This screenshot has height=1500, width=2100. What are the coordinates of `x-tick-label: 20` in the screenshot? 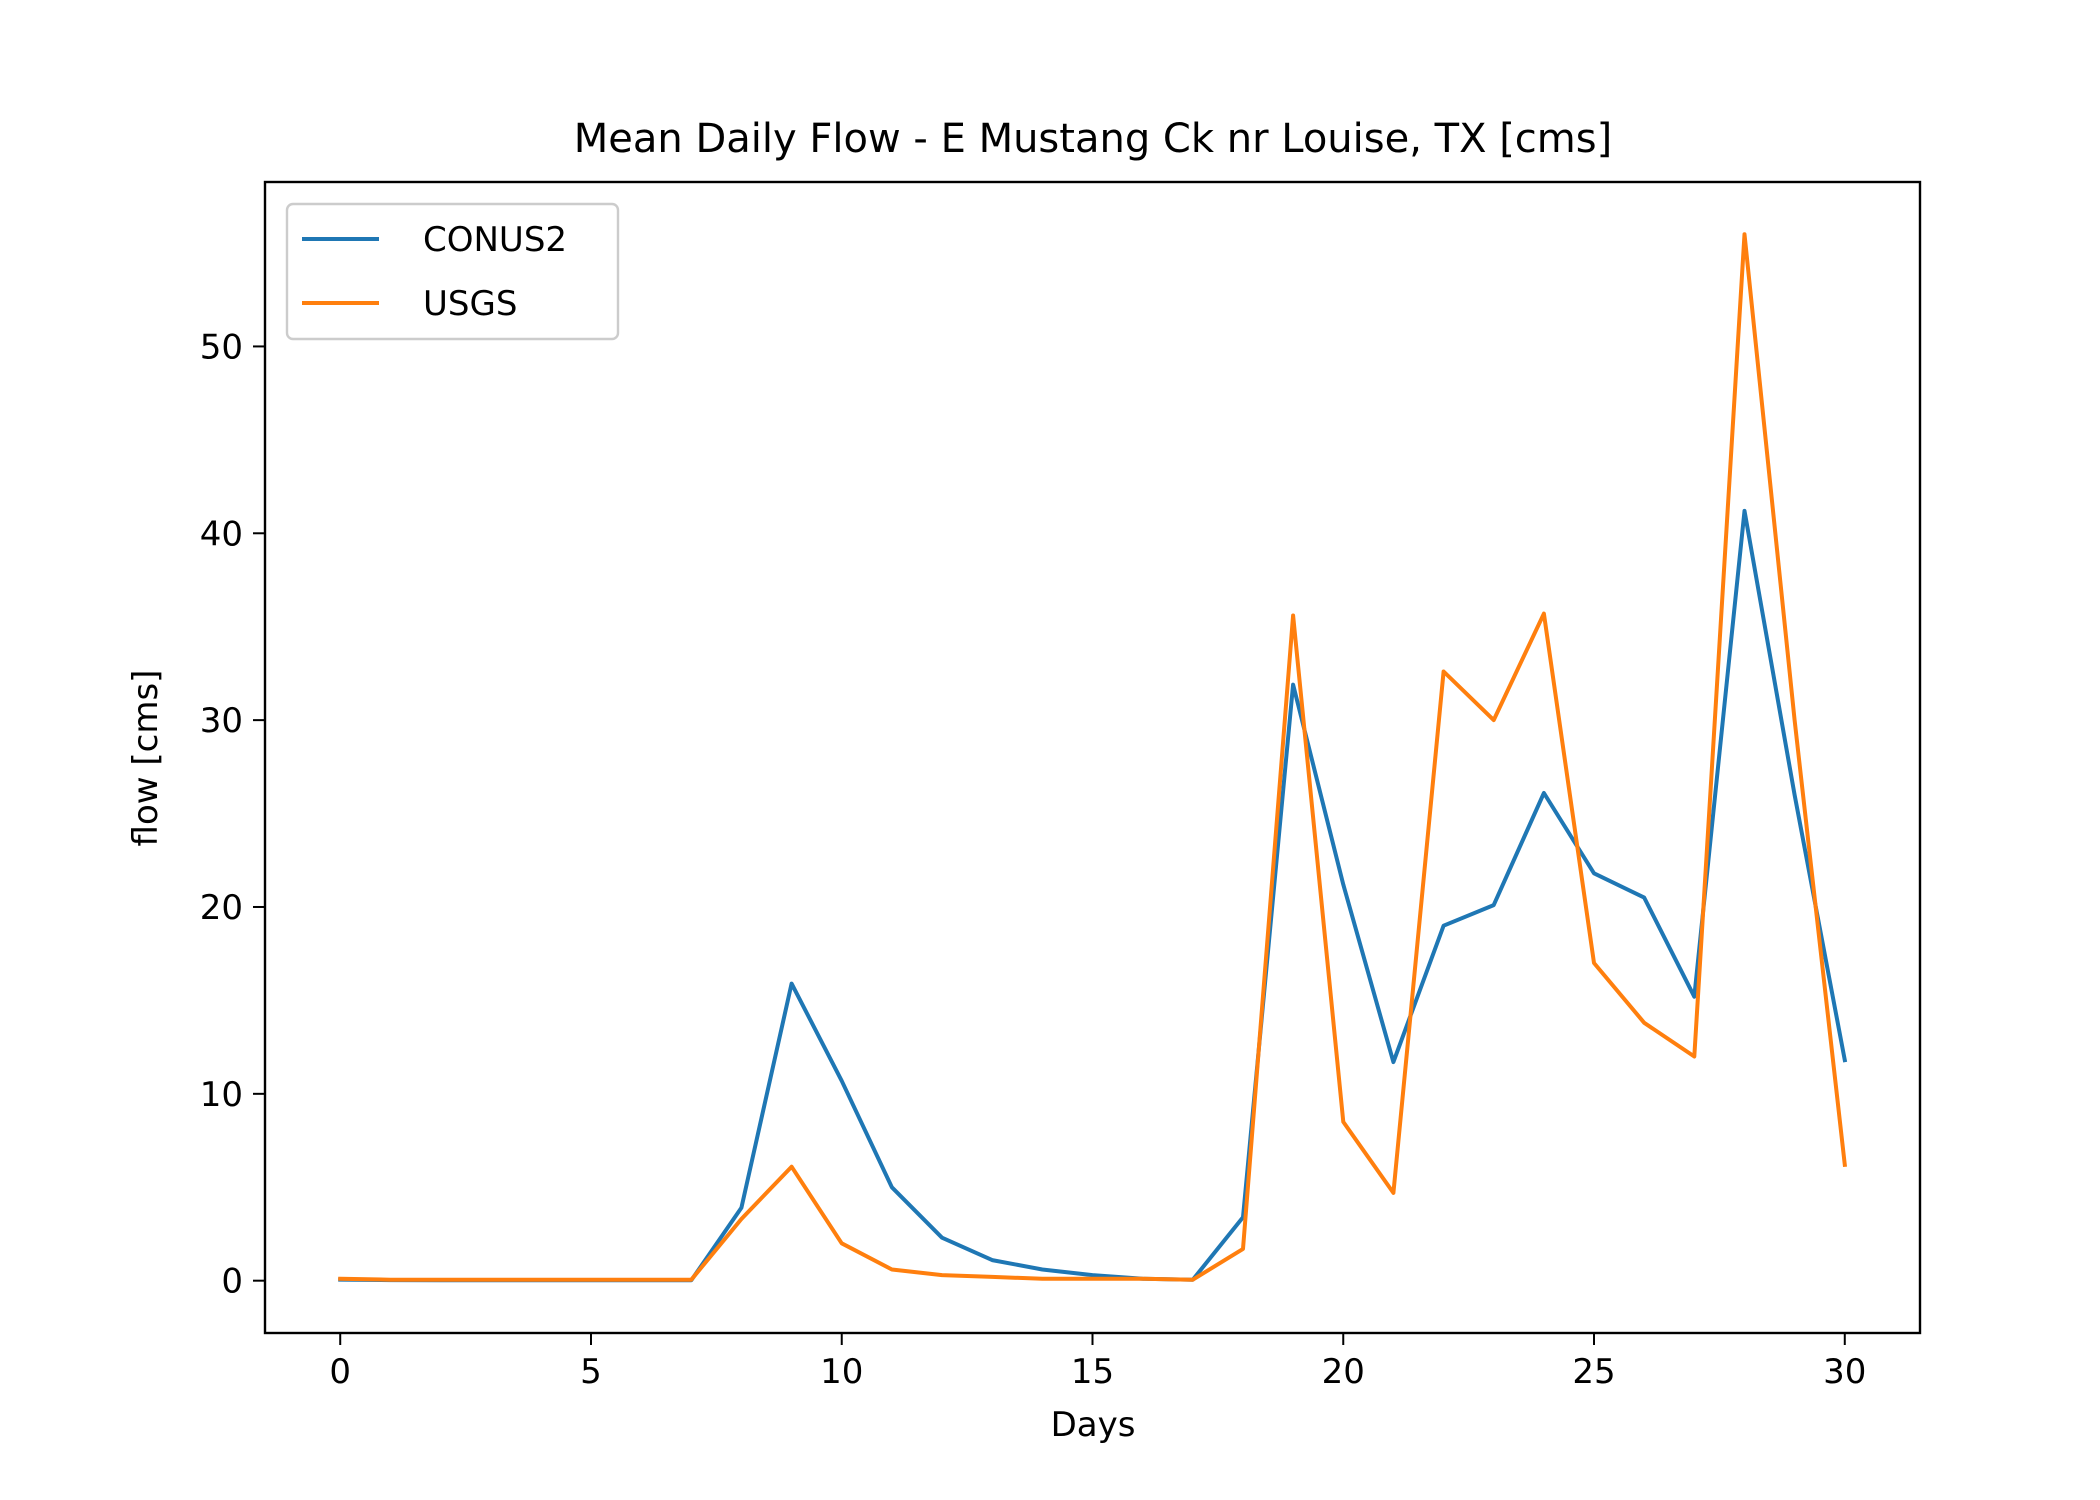 It's located at (1343, 1372).